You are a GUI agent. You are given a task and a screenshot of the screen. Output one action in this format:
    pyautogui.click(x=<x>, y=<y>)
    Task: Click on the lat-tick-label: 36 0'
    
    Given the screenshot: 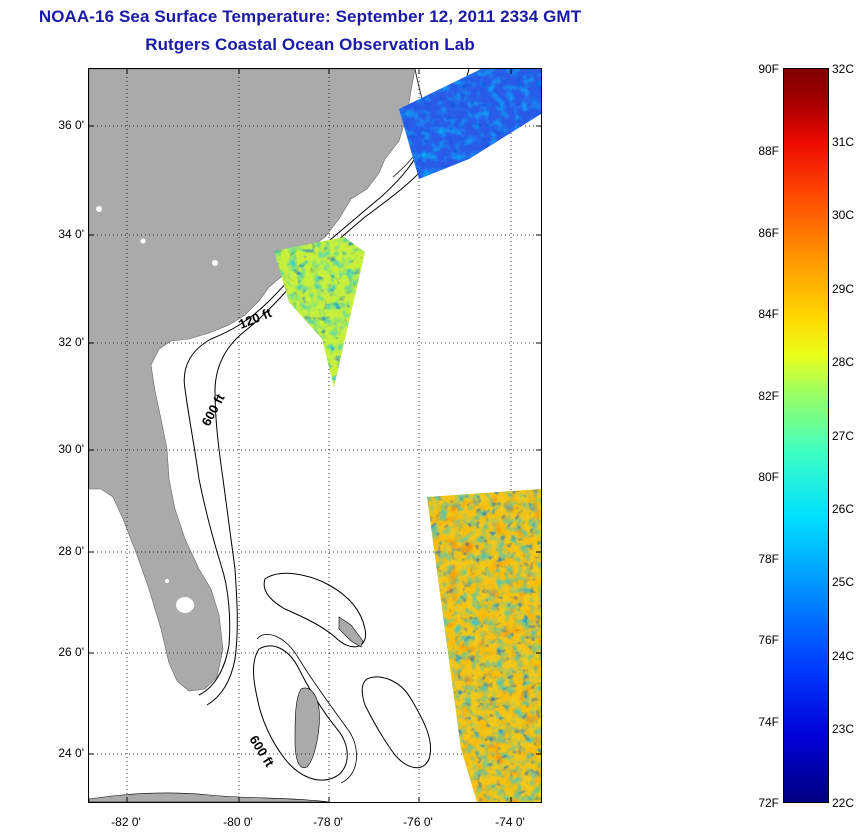 What is the action you would take?
    pyautogui.click(x=71, y=125)
    